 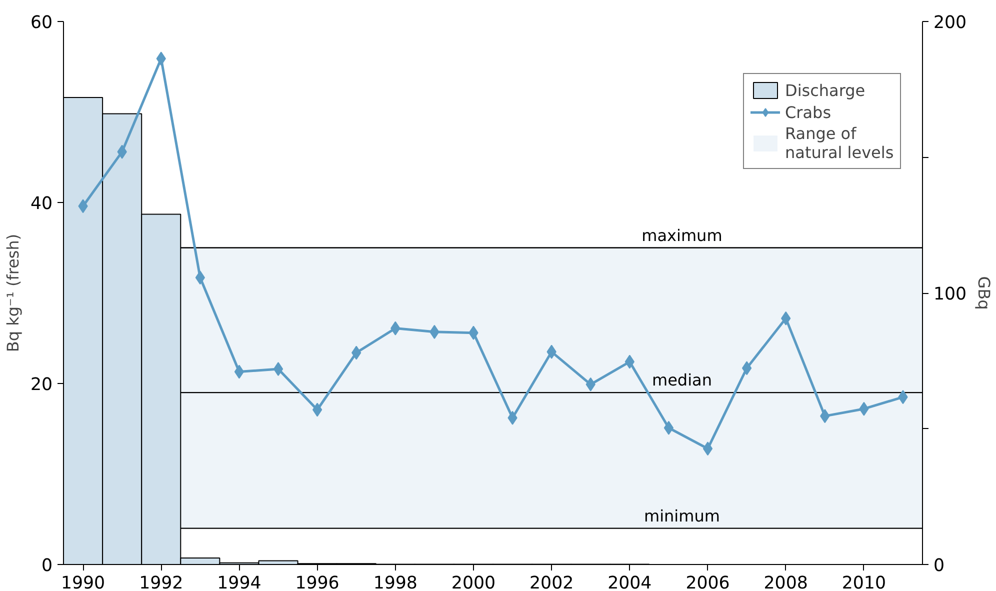 I want to click on y-tick-label: 20, so click(x=41, y=385).